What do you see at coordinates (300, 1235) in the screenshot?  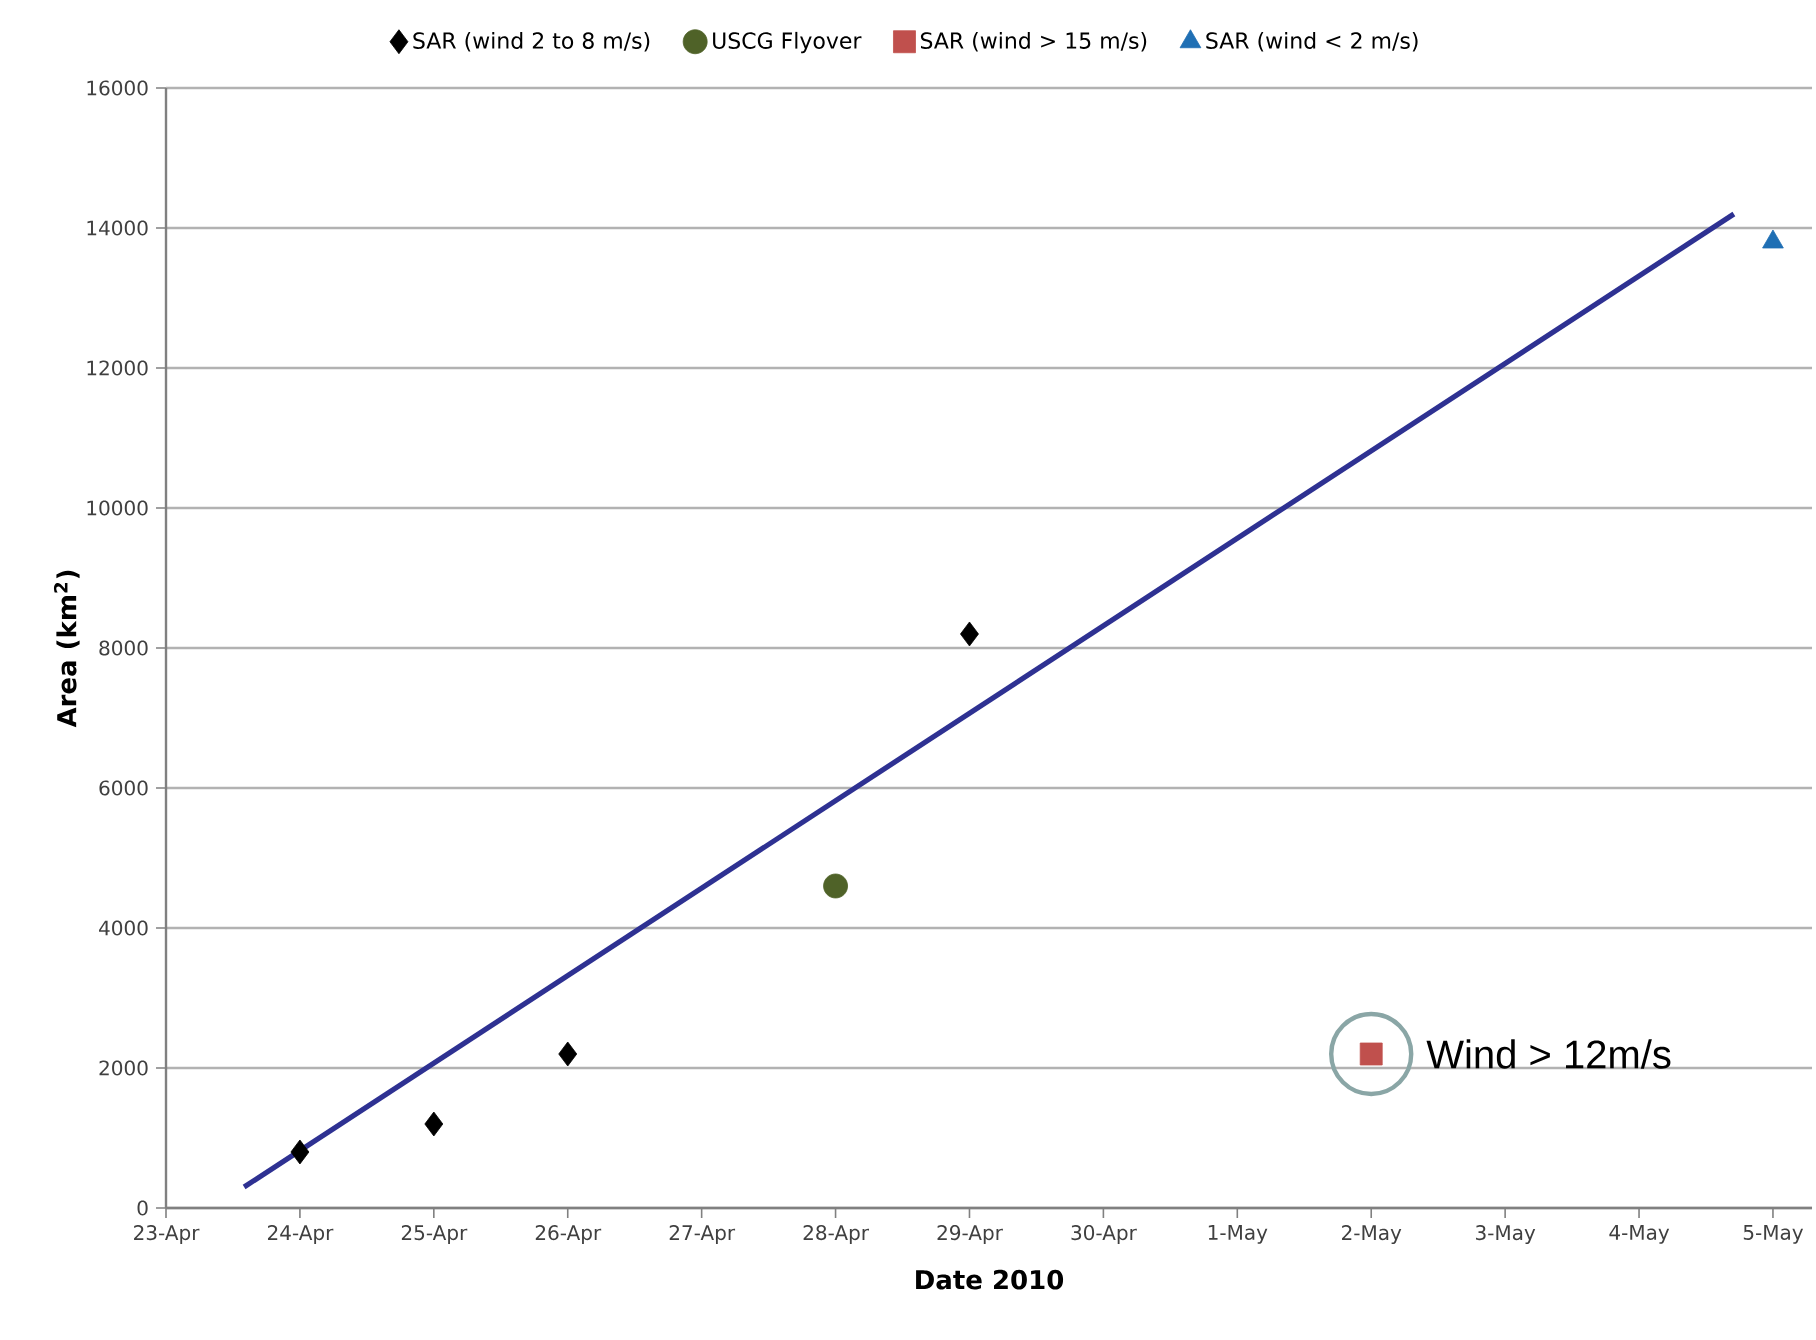 I see `x-tick-label: 24-Apr` at bounding box center [300, 1235].